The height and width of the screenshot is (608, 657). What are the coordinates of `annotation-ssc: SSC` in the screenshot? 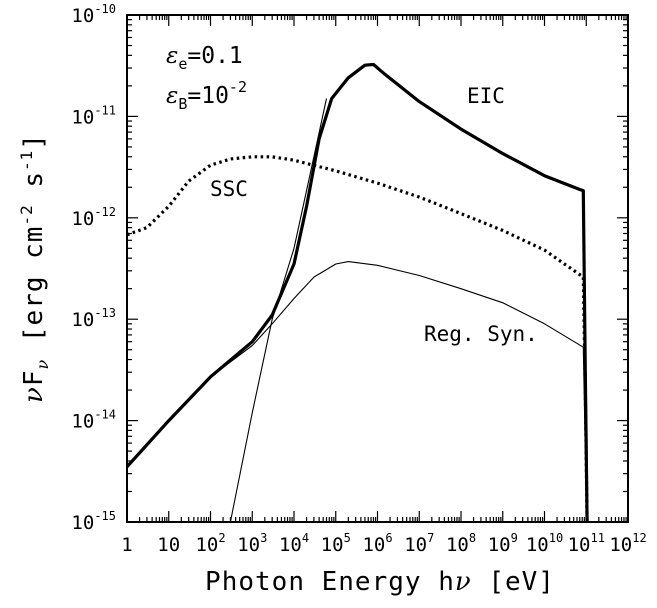 It's located at (229, 189).